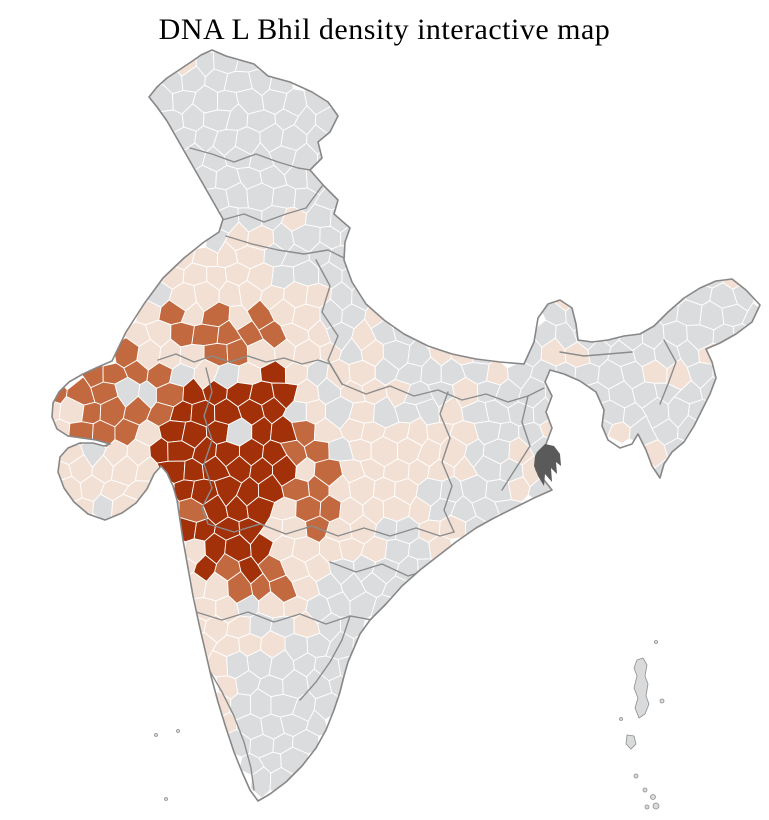  I want to click on lakshadweep-islands, so click(167, 765).